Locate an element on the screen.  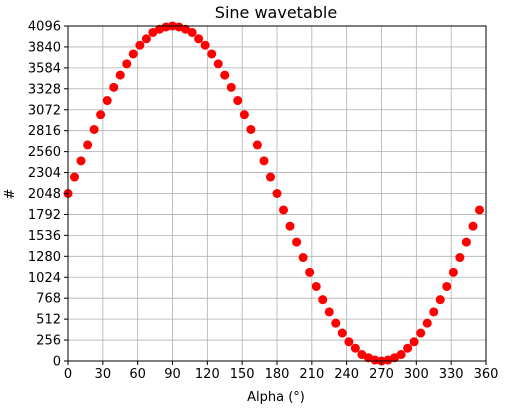
chart-title: Sine wavetable is located at coordinates (276, 12).